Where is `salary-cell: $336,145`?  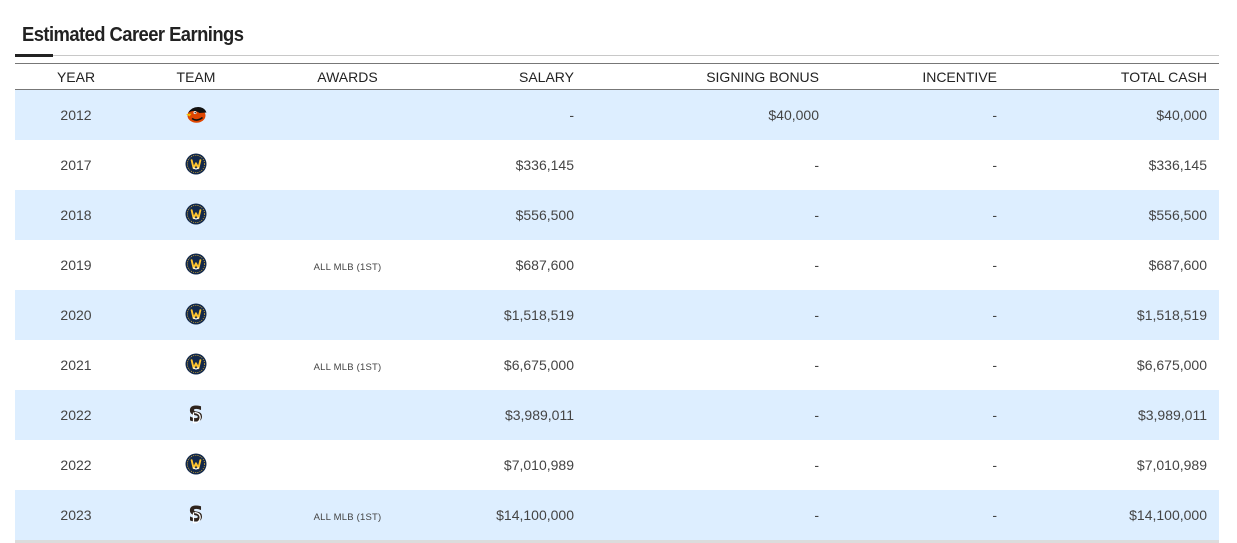 salary-cell: $336,145 is located at coordinates (544, 165).